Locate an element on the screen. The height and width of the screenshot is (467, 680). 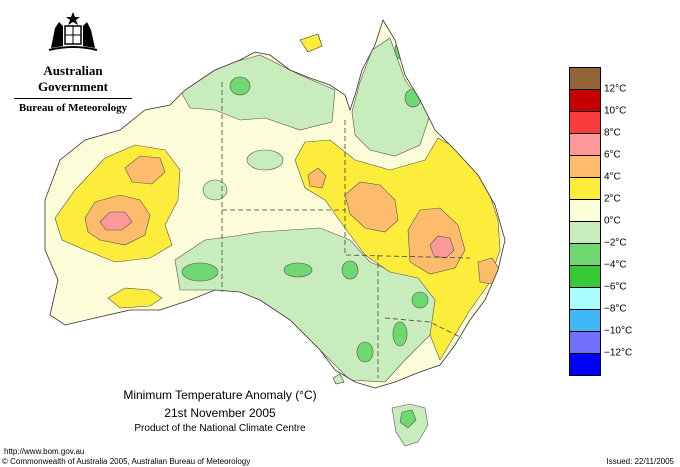
zone-orange-north is located at coordinates (317, 178).